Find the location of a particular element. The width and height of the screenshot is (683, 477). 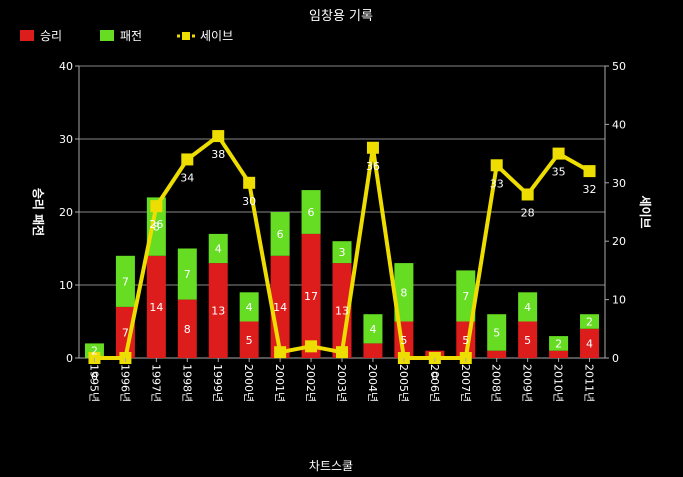

x-tick-label: 2011년 is located at coordinates (589, 383).